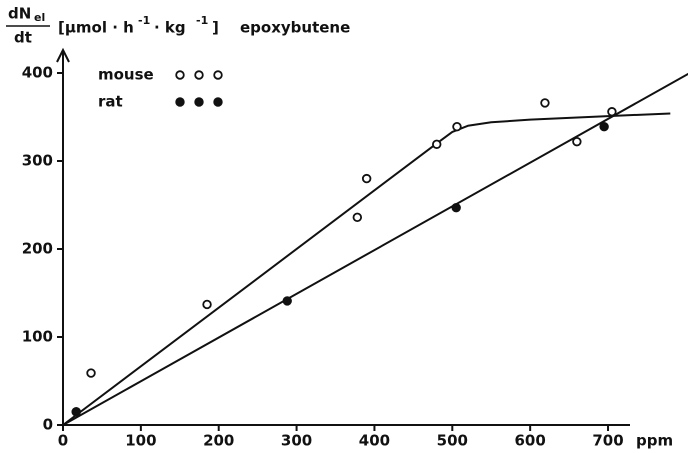 The image size is (688, 453). I want to click on y-label-unit: · kg, so click(170, 28).